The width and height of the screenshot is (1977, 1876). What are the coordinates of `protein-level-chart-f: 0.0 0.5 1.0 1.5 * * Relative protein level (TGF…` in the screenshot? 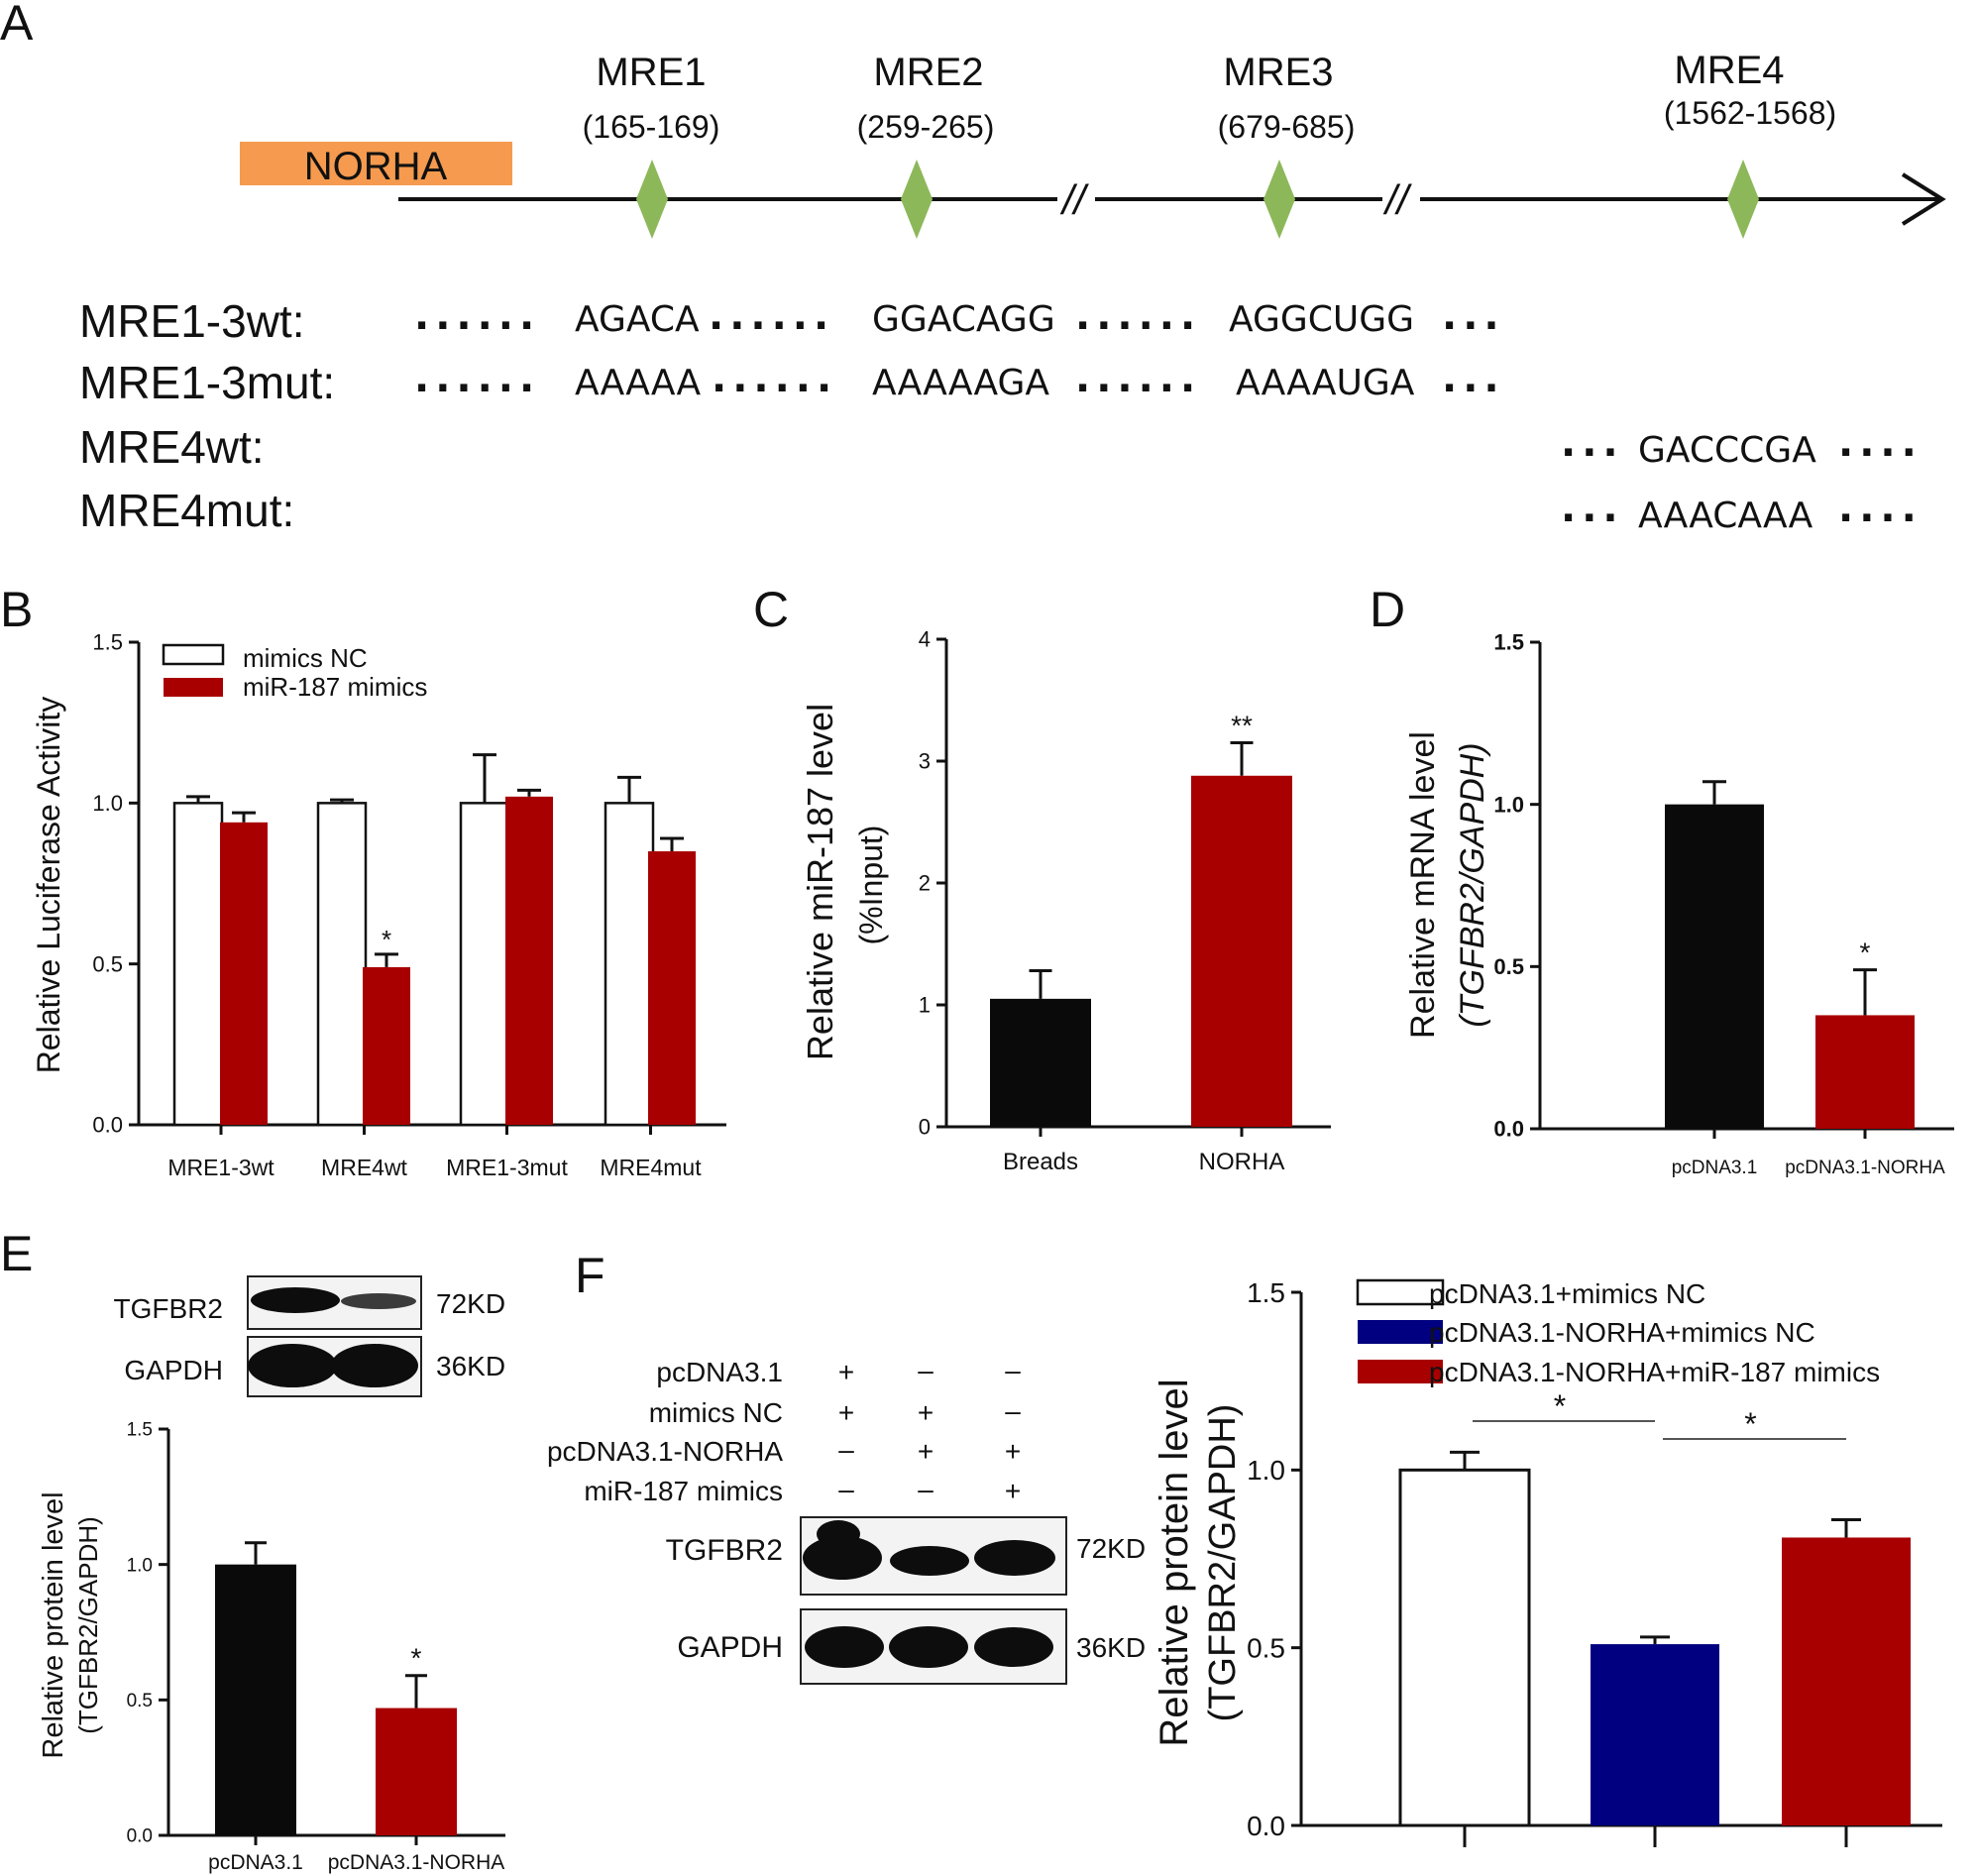 It's located at (1547, 1562).